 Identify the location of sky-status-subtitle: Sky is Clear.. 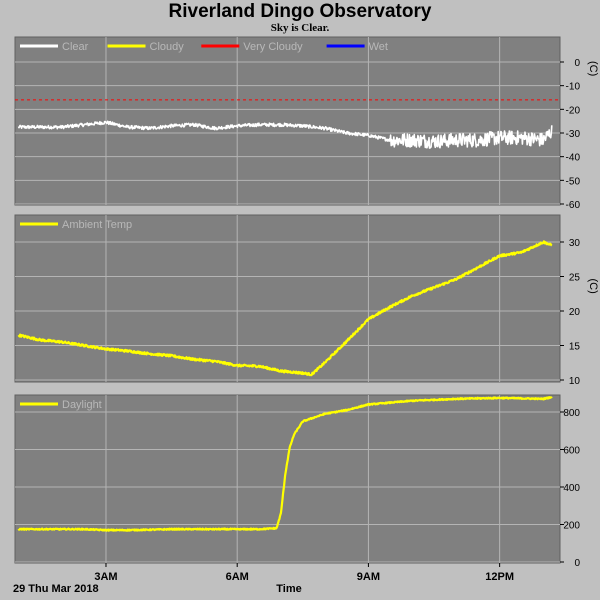
(300, 28).